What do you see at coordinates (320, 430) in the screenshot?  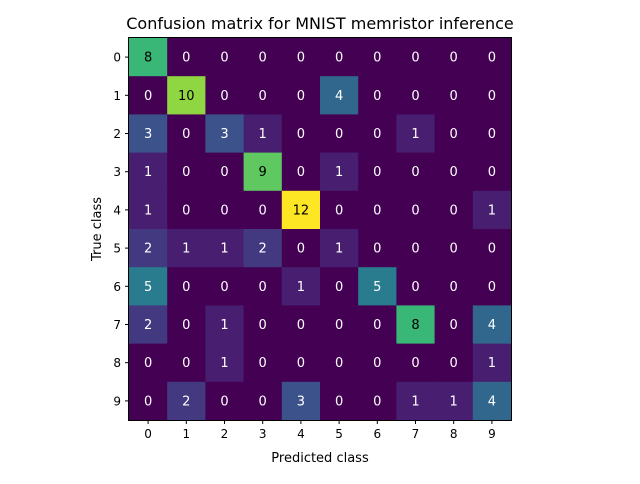 I see `x-axis-ticks: 0 1 2 3 4 5 6 7 8 9` at bounding box center [320, 430].